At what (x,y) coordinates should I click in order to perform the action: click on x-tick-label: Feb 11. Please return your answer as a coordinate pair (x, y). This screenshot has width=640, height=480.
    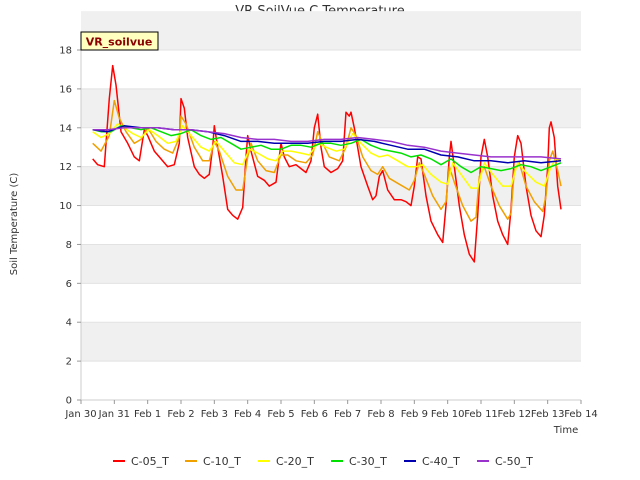
    Looking at the image, I should click on (481, 414).